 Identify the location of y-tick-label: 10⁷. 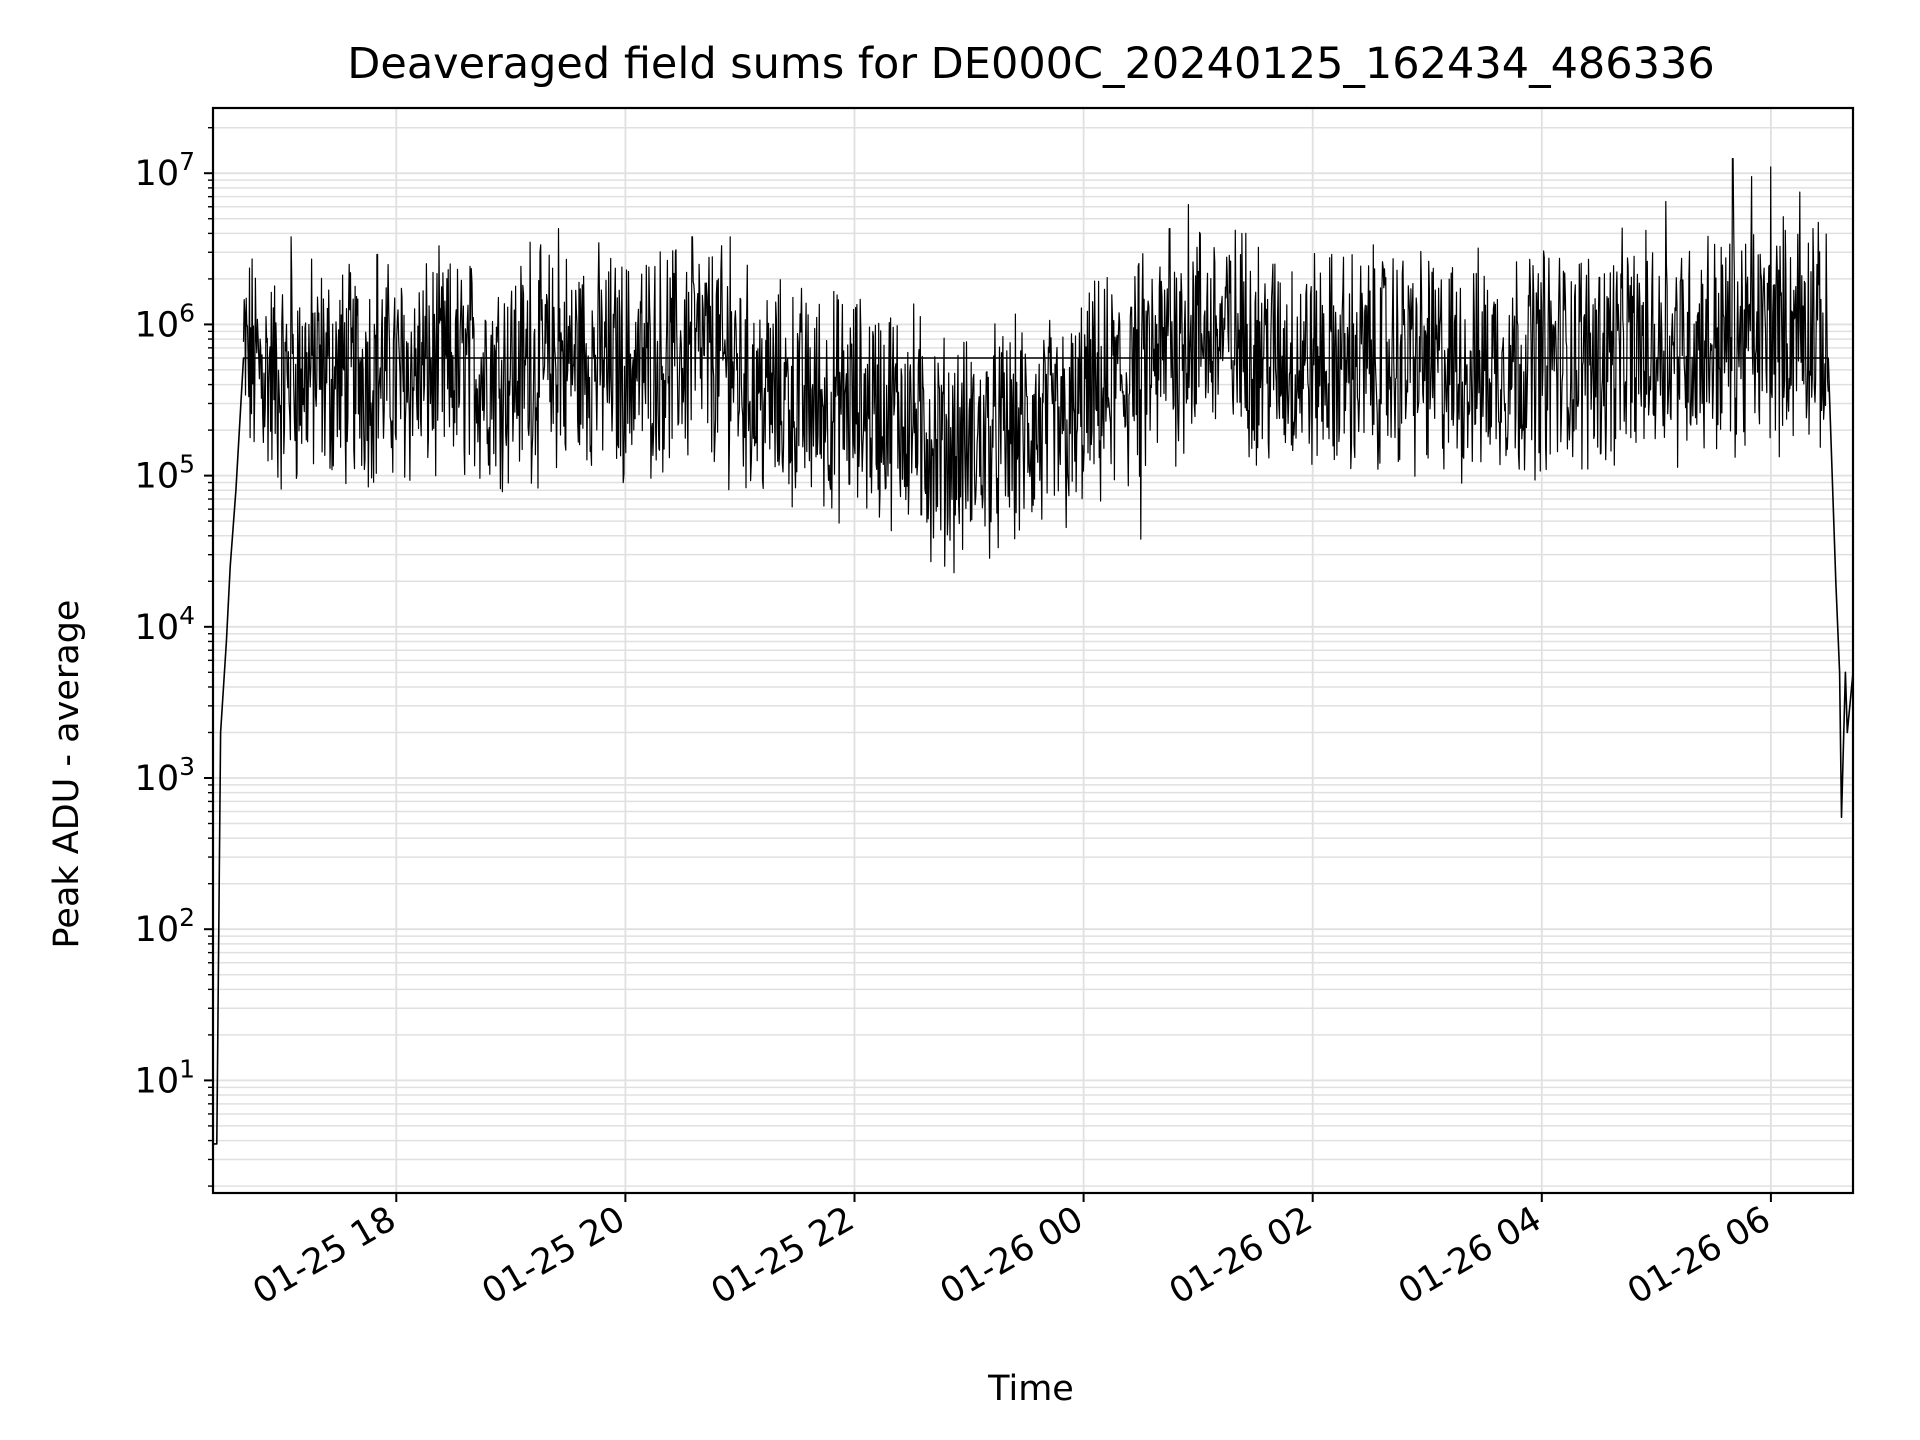
(165, 170).